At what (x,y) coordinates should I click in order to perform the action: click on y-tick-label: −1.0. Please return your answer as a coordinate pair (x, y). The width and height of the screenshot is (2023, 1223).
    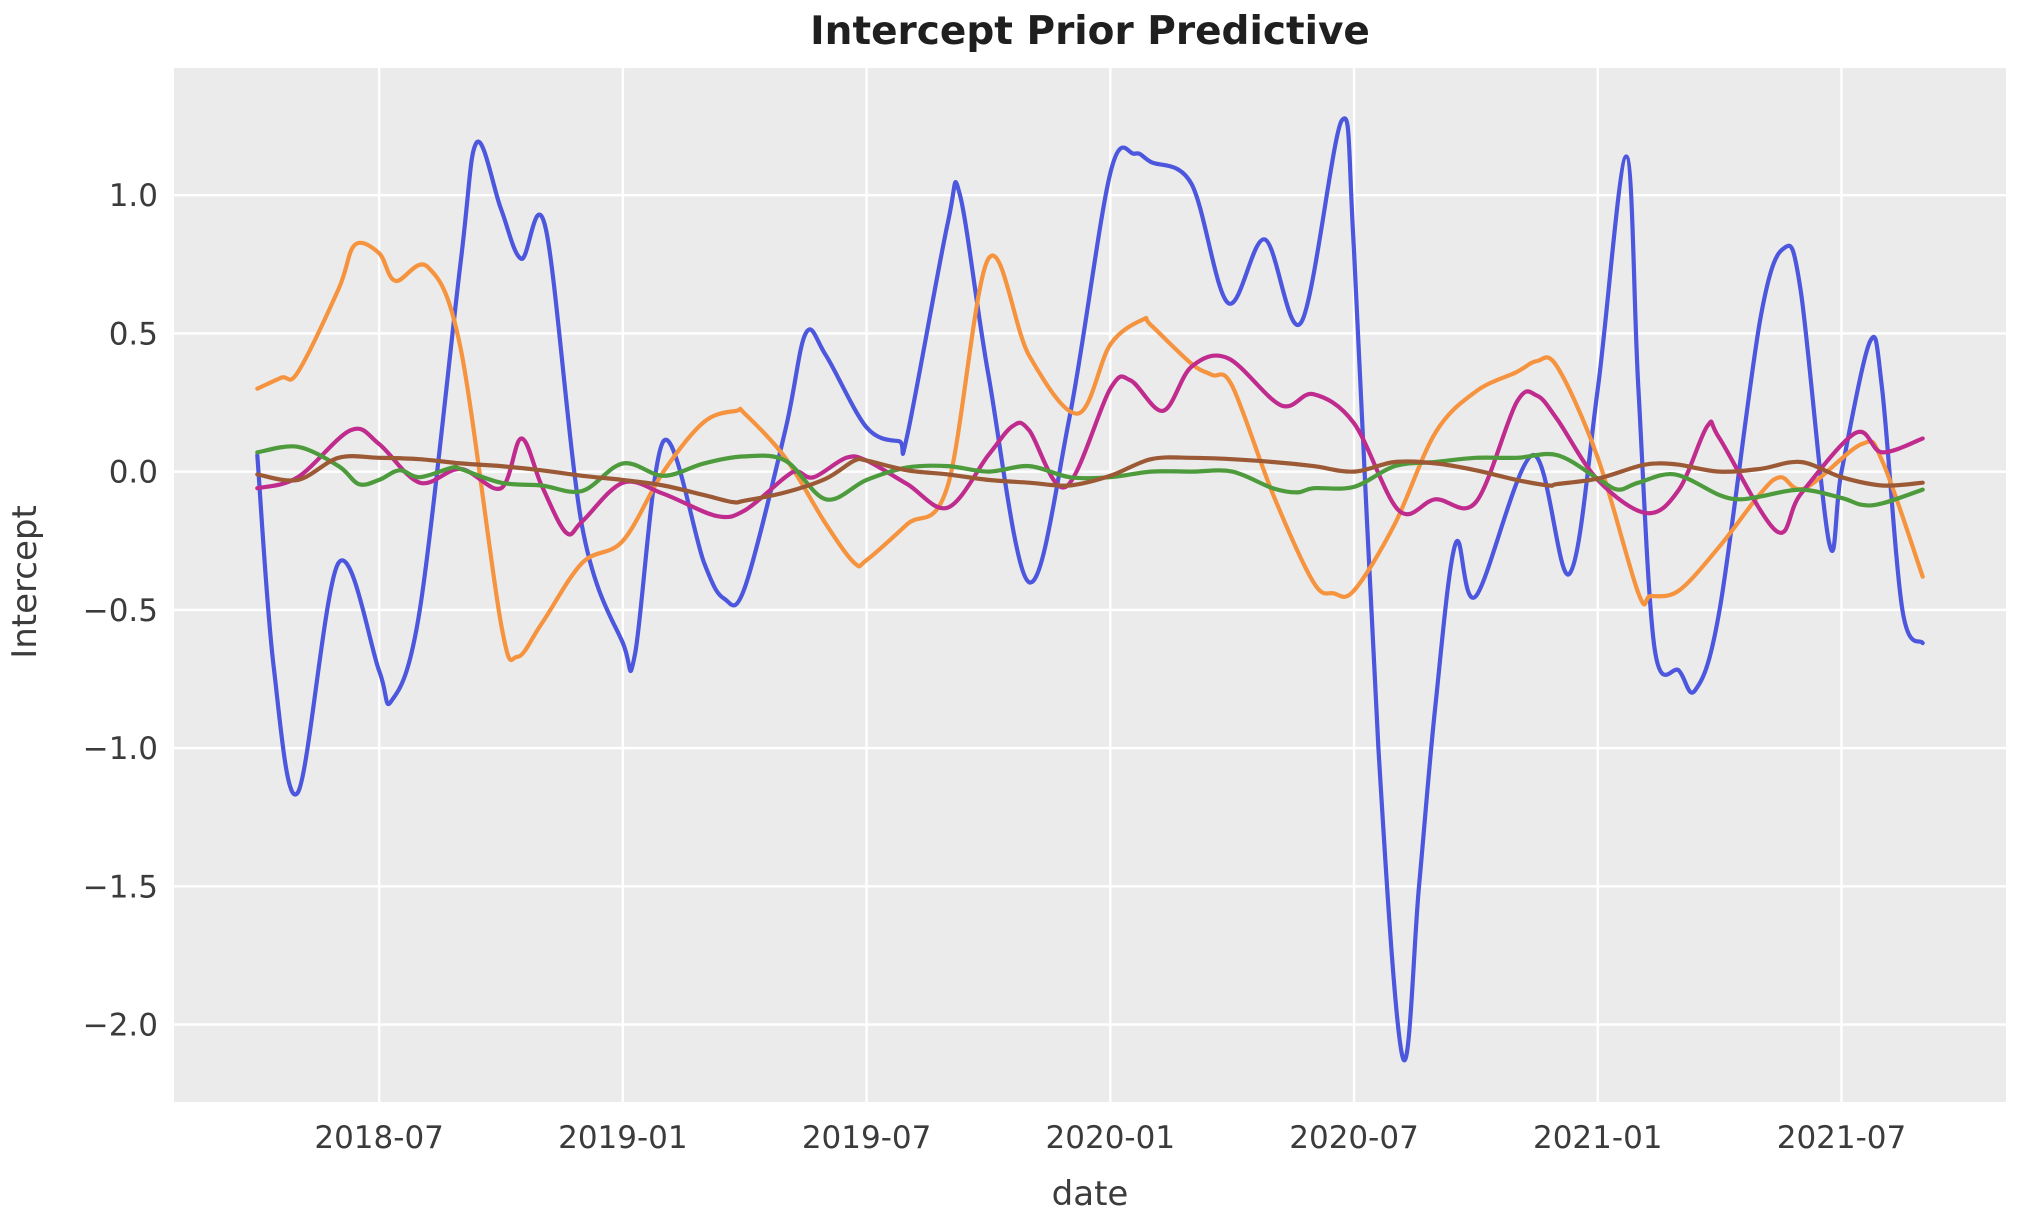
    Looking at the image, I should click on (120, 749).